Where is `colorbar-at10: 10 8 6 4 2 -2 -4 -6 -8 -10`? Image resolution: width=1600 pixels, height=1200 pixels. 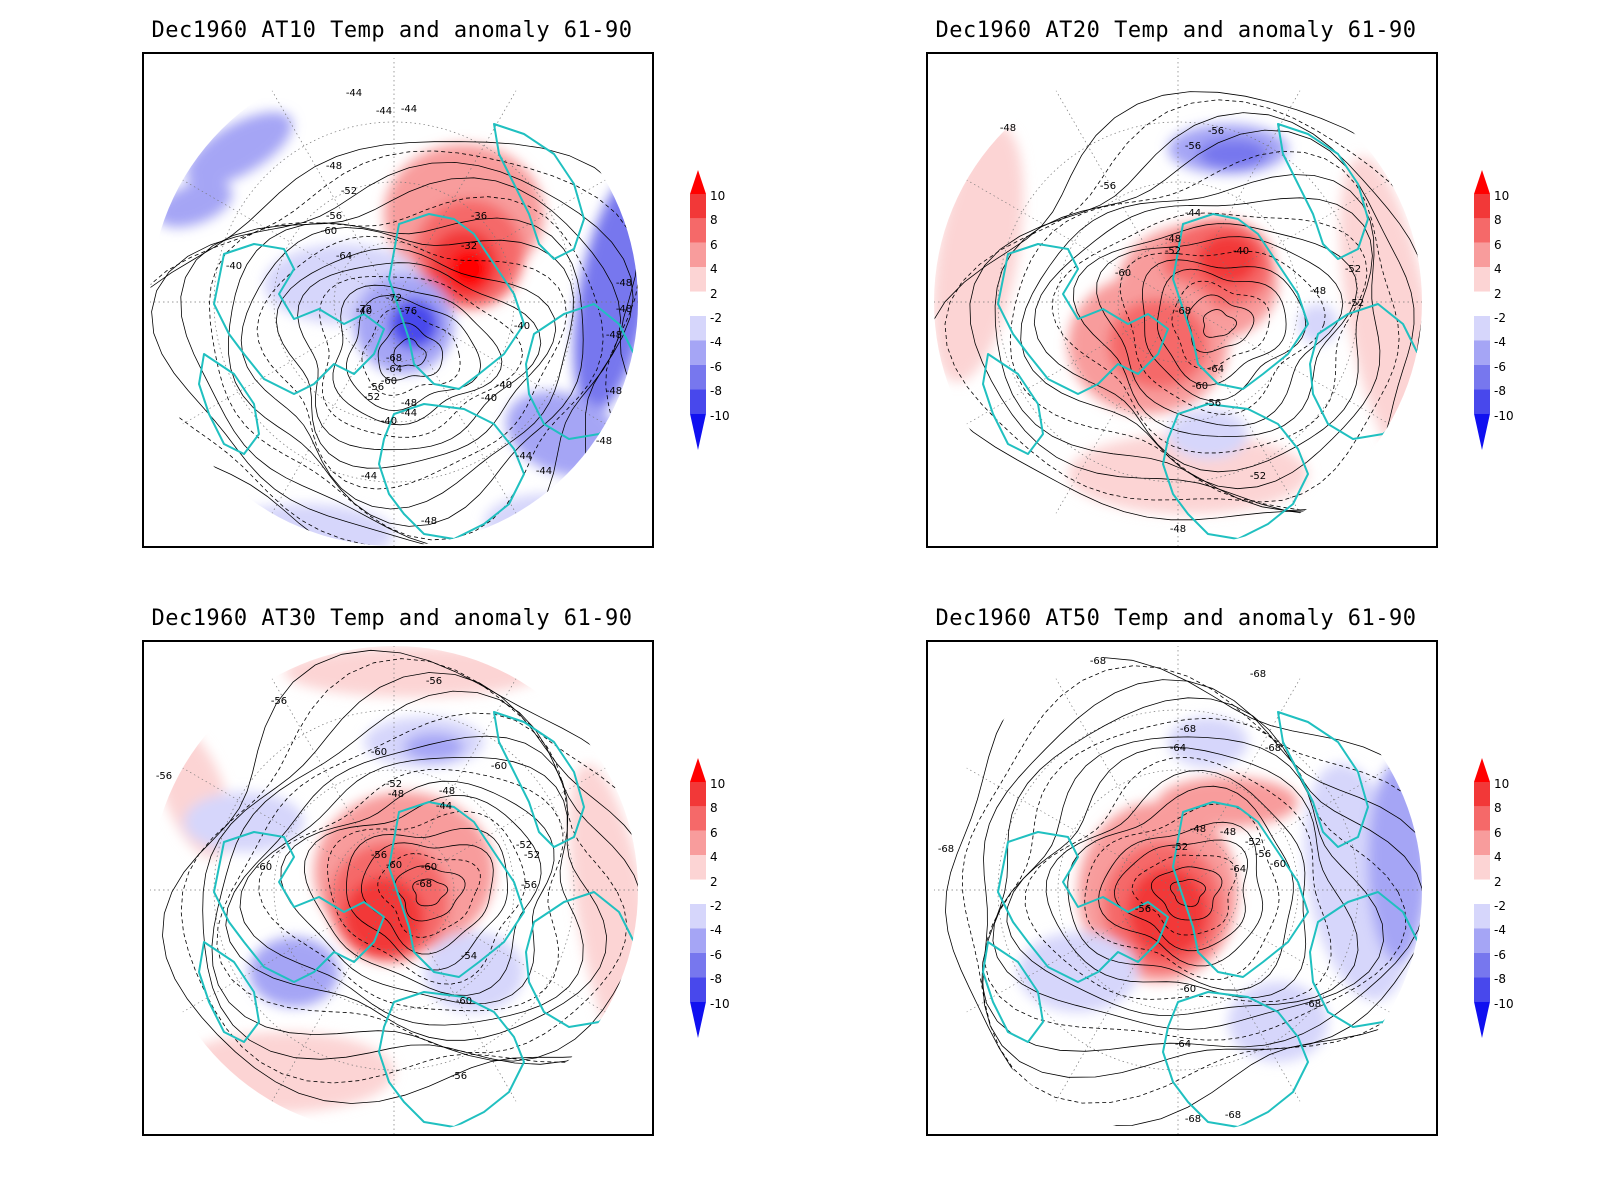
colorbar-at10: 10 8 6 4 2 -2 -4 -6 -8 -10 is located at coordinates (718, 310).